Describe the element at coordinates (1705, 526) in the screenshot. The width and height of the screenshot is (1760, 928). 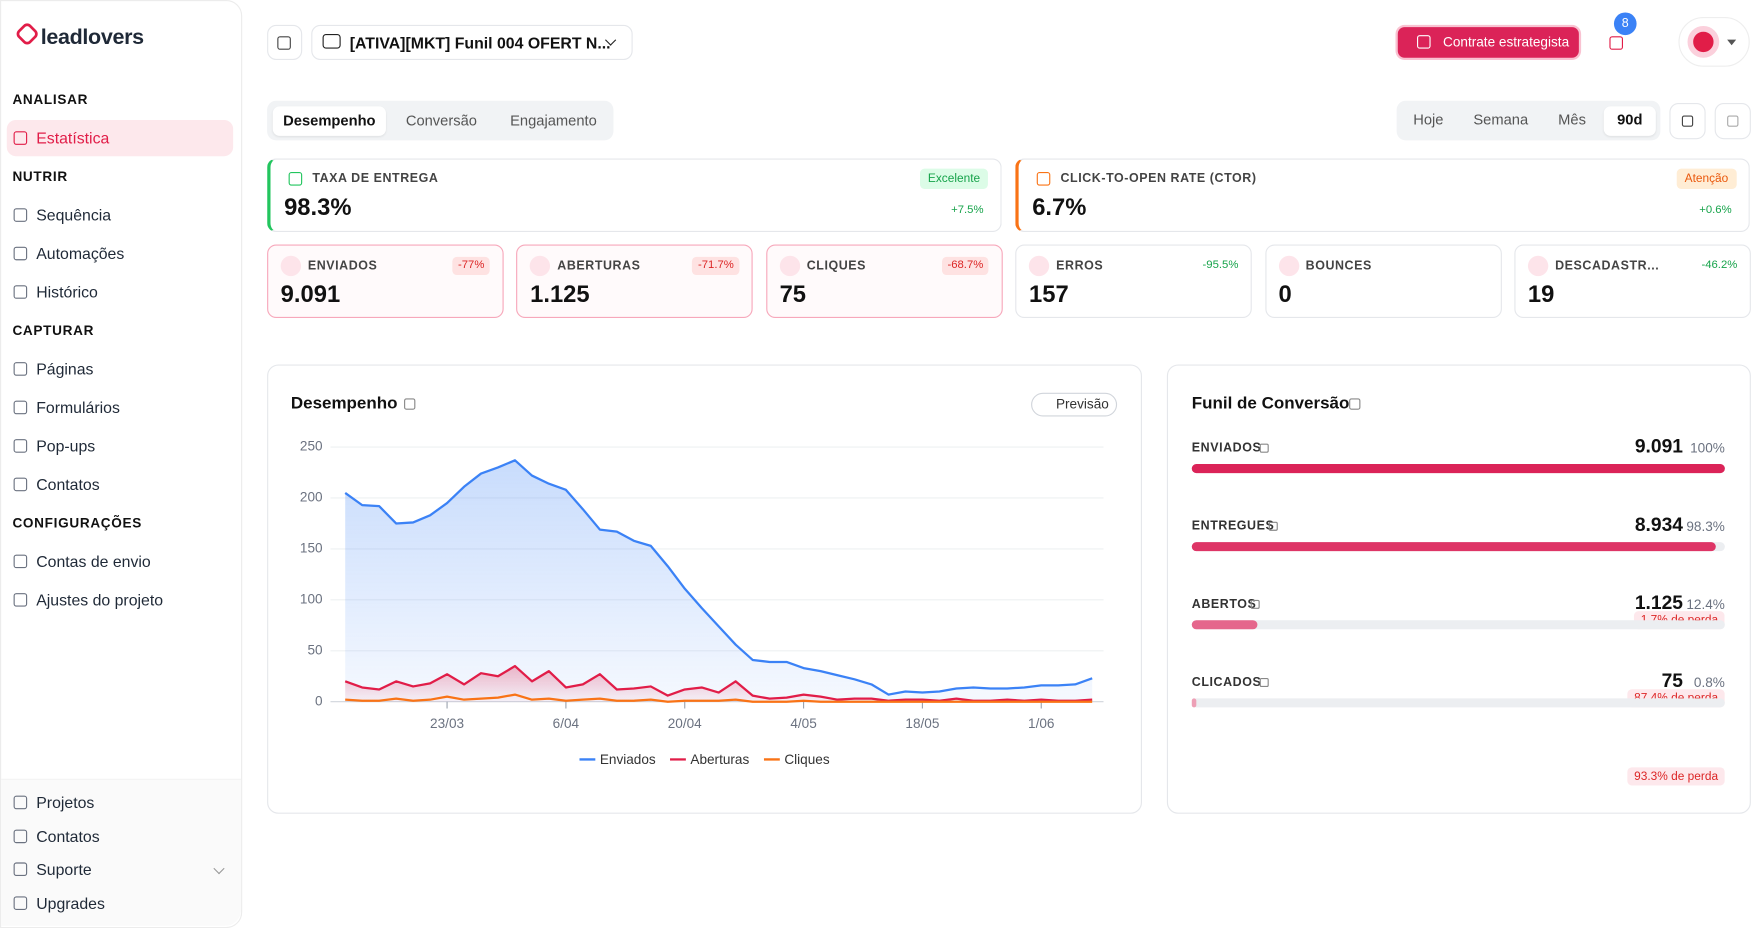
I see `stage-share: 98.3%` at that location.